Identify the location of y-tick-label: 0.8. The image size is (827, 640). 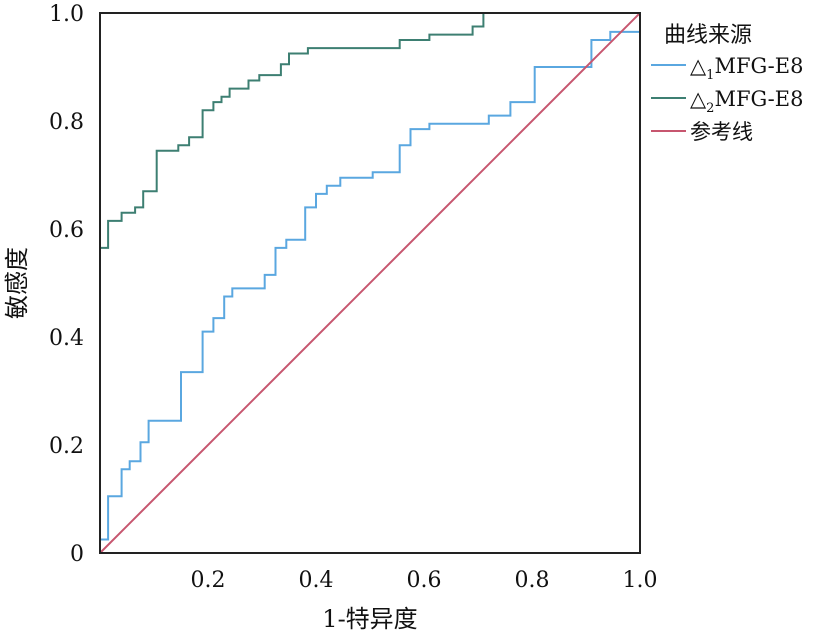
(66, 122).